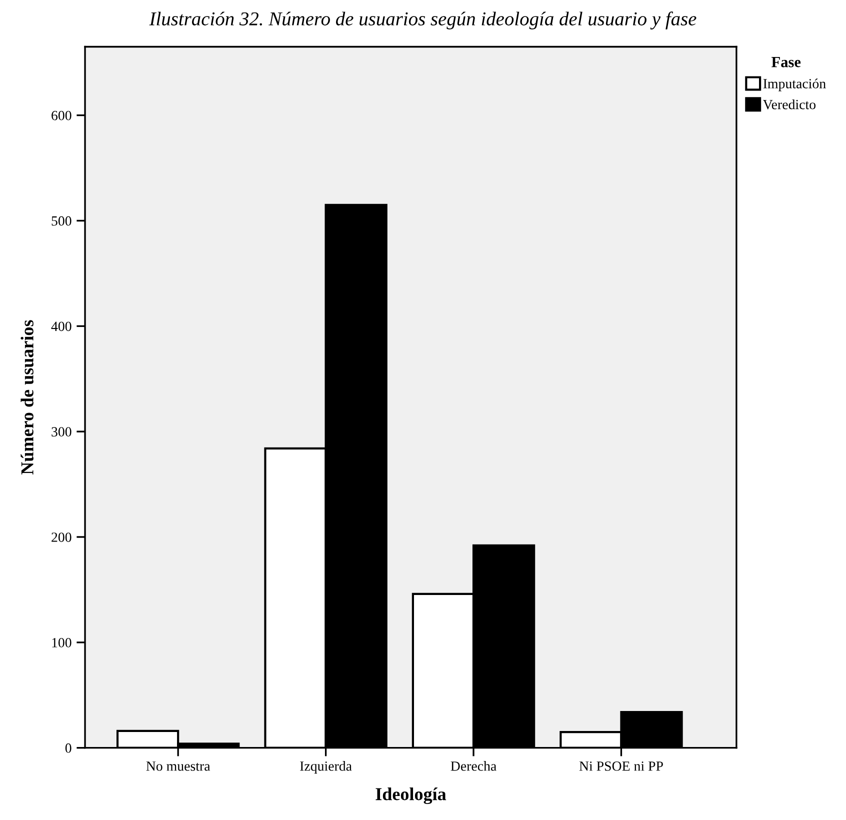 This screenshot has width=846, height=820. What do you see at coordinates (62, 537) in the screenshot?
I see `y-tick-label: 200` at bounding box center [62, 537].